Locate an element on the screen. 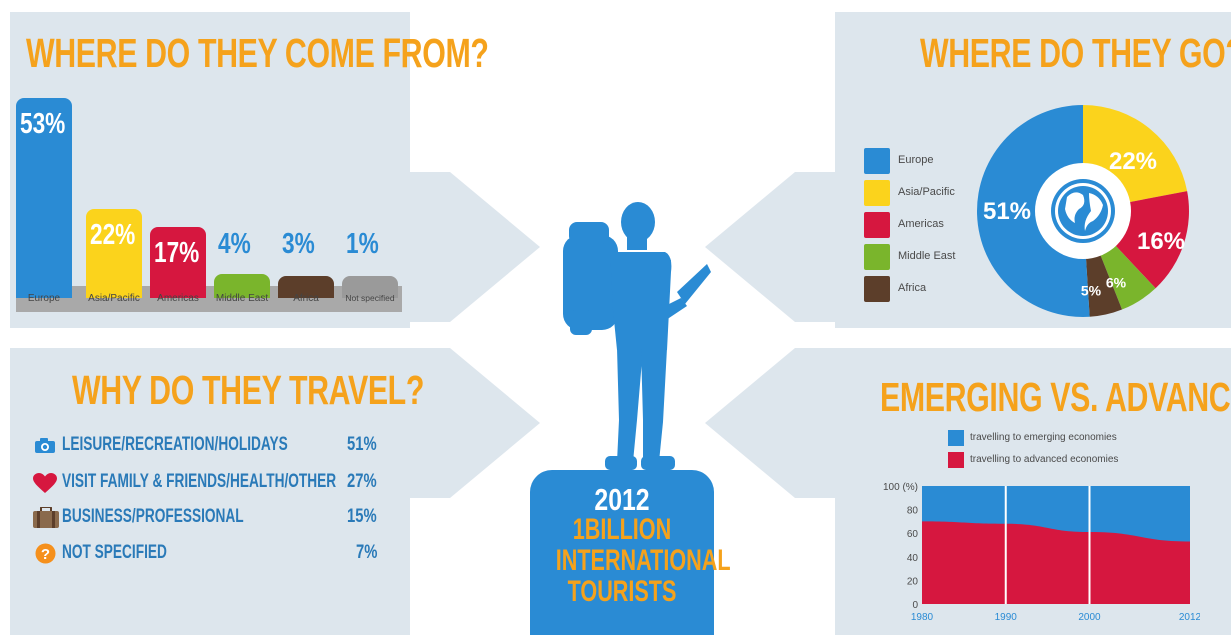 The image size is (1231, 635). category-label: Americas is located at coordinates (178, 298).